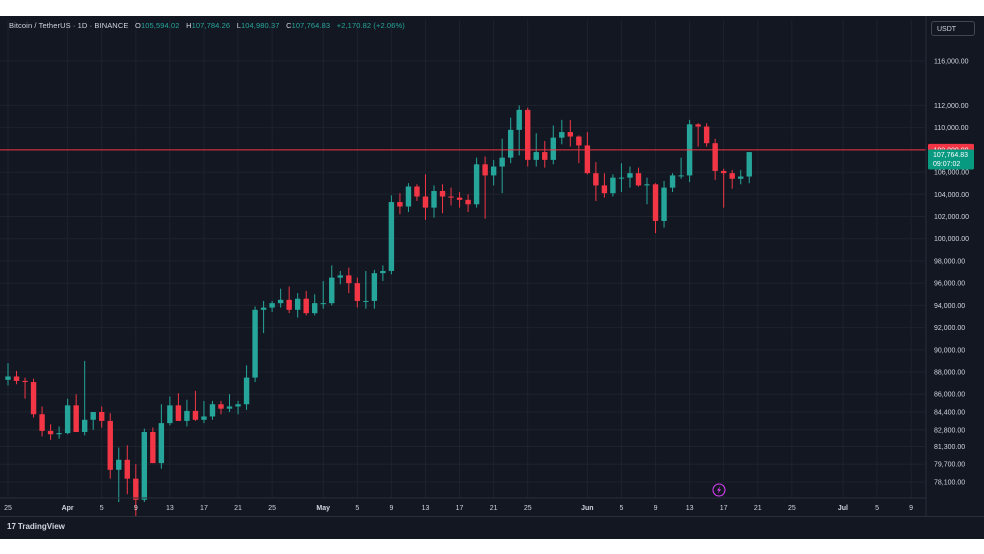 This screenshot has height=554, width=984. I want to click on high-label: H, so click(189, 25).